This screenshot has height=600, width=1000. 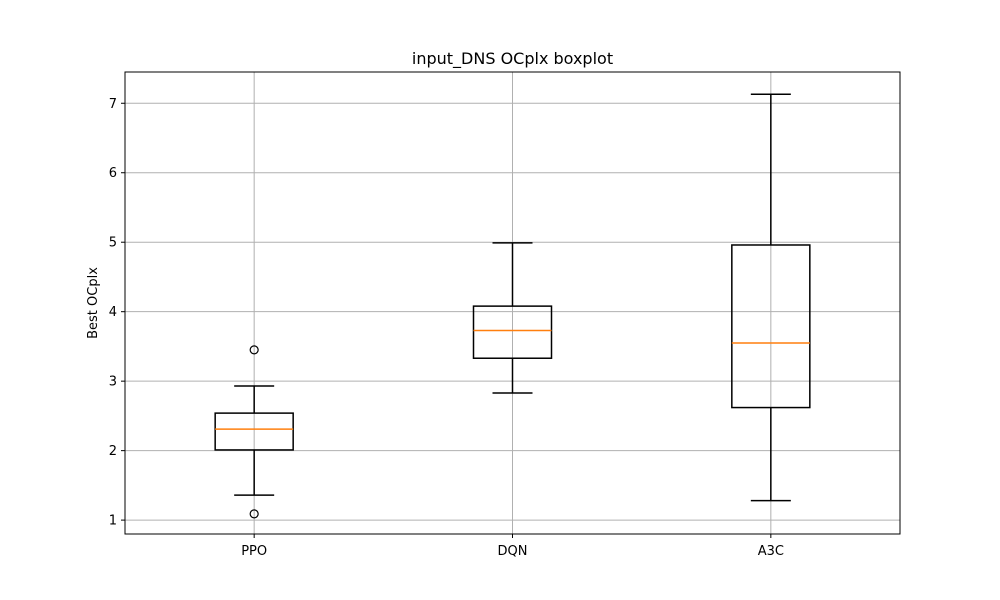 I want to click on y-tick-label: 1, so click(x=113, y=521).